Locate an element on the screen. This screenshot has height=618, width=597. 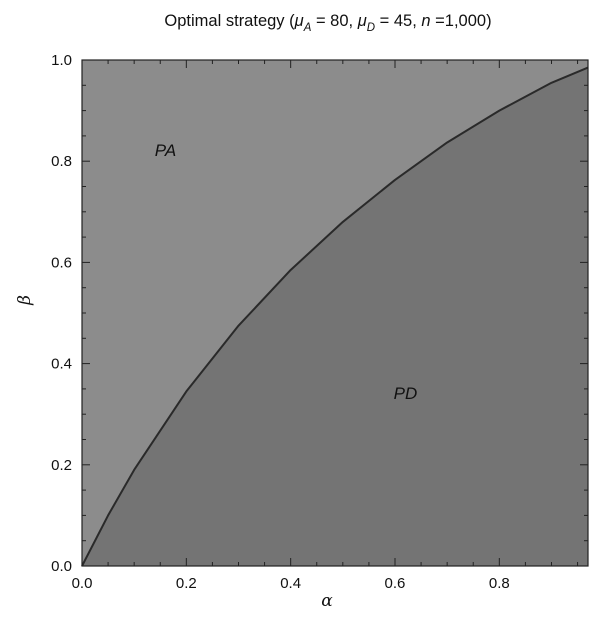
x-tick-label: 0.0 is located at coordinates (82, 583).